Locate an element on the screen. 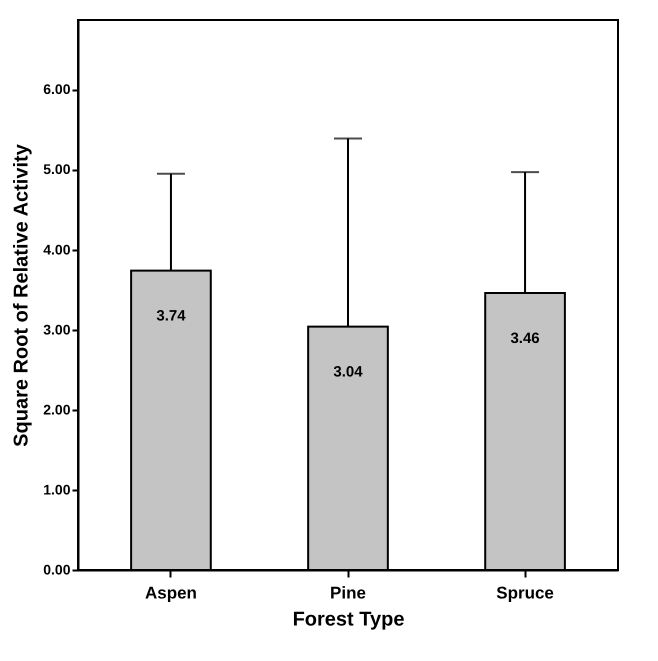 Image resolution: width=658 pixels, height=661 pixels. x-tick-label: Spruce is located at coordinates (525, 593).